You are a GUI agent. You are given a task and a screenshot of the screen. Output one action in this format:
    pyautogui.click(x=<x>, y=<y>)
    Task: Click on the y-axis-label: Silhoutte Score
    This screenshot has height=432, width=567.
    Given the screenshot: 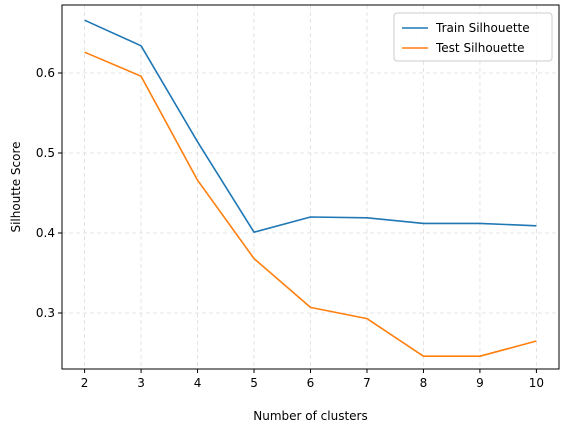 What is the action you would take?
    pyautogui.click(x=16, y=186)
    